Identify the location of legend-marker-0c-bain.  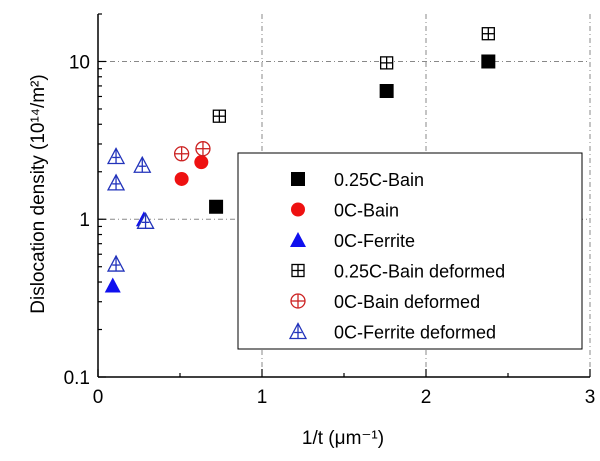
(298, 209).